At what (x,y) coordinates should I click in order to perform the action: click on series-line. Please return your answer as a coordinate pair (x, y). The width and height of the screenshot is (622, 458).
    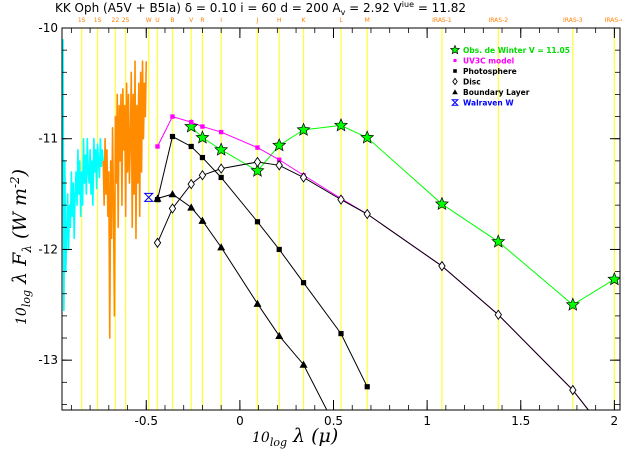
    Looking at the image, I should click on (242, 301).